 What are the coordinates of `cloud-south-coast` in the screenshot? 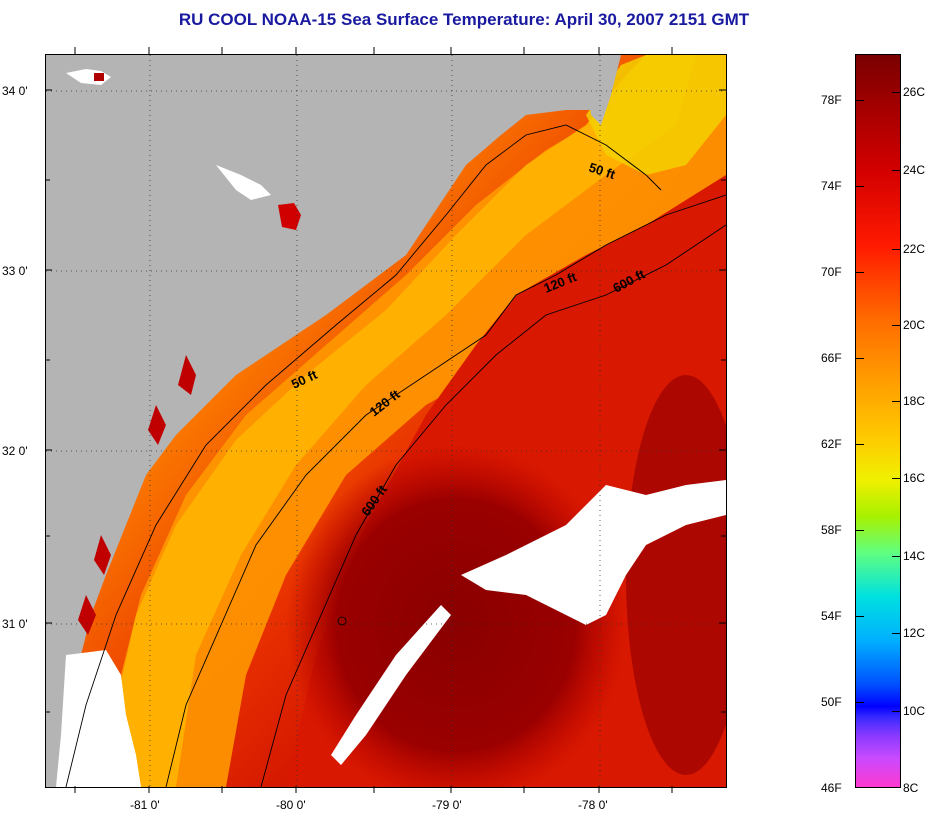 It's located at (98, 718).